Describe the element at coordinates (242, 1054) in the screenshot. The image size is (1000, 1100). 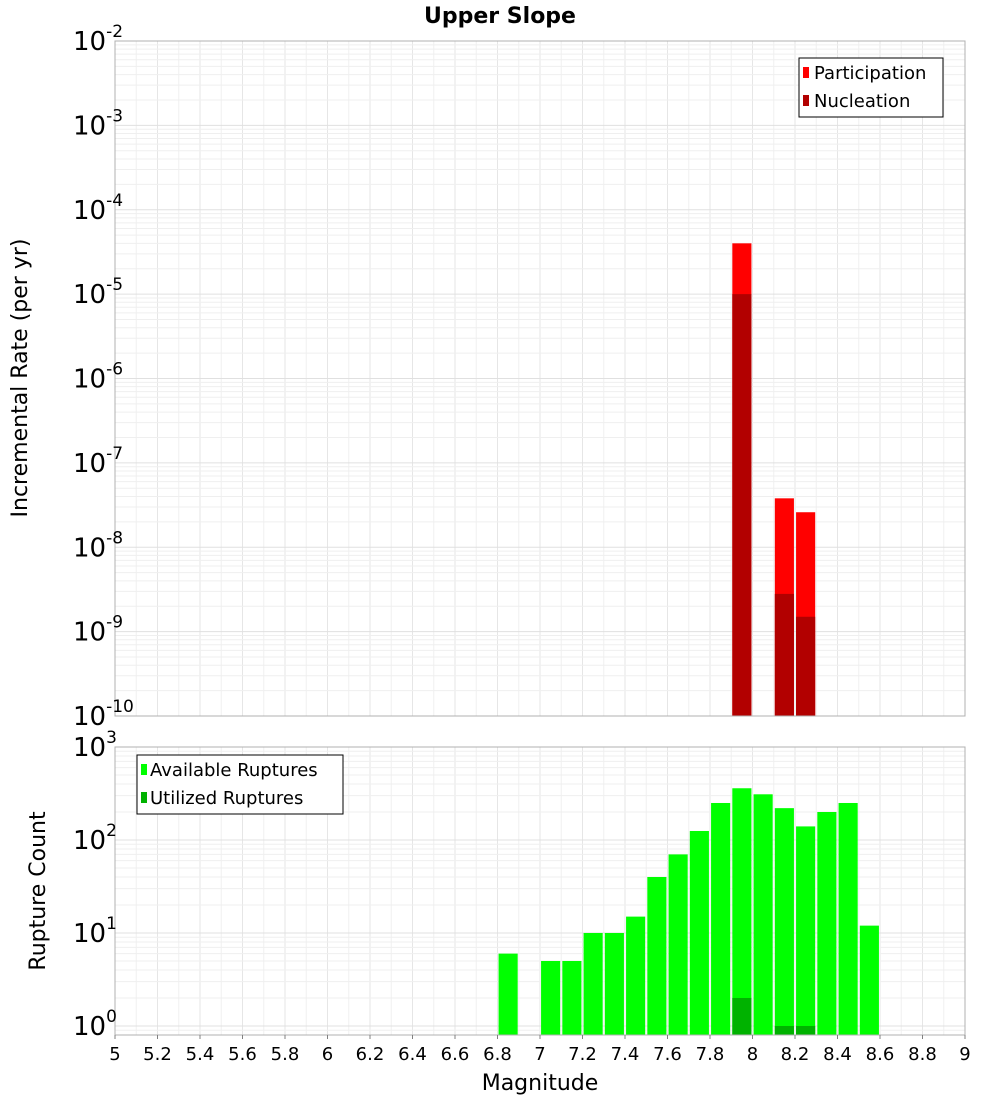
I see `x-tick-label: 5.6` at that location.